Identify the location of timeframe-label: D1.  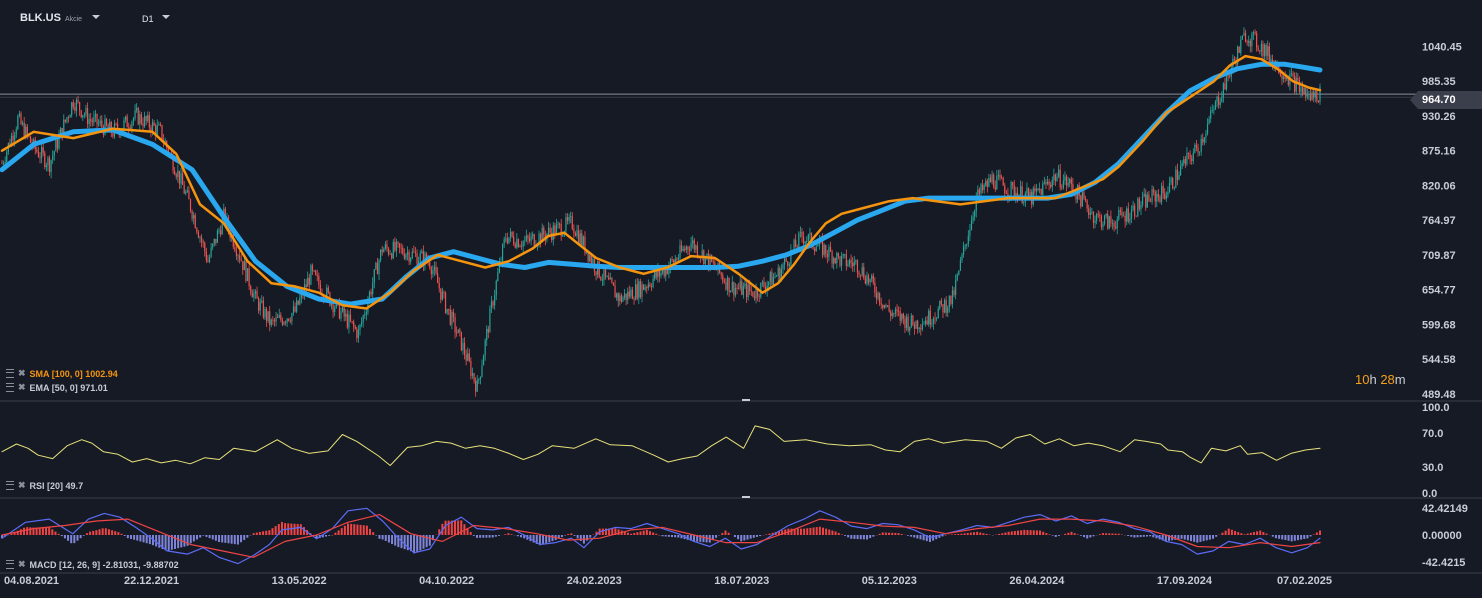
(148, 19).